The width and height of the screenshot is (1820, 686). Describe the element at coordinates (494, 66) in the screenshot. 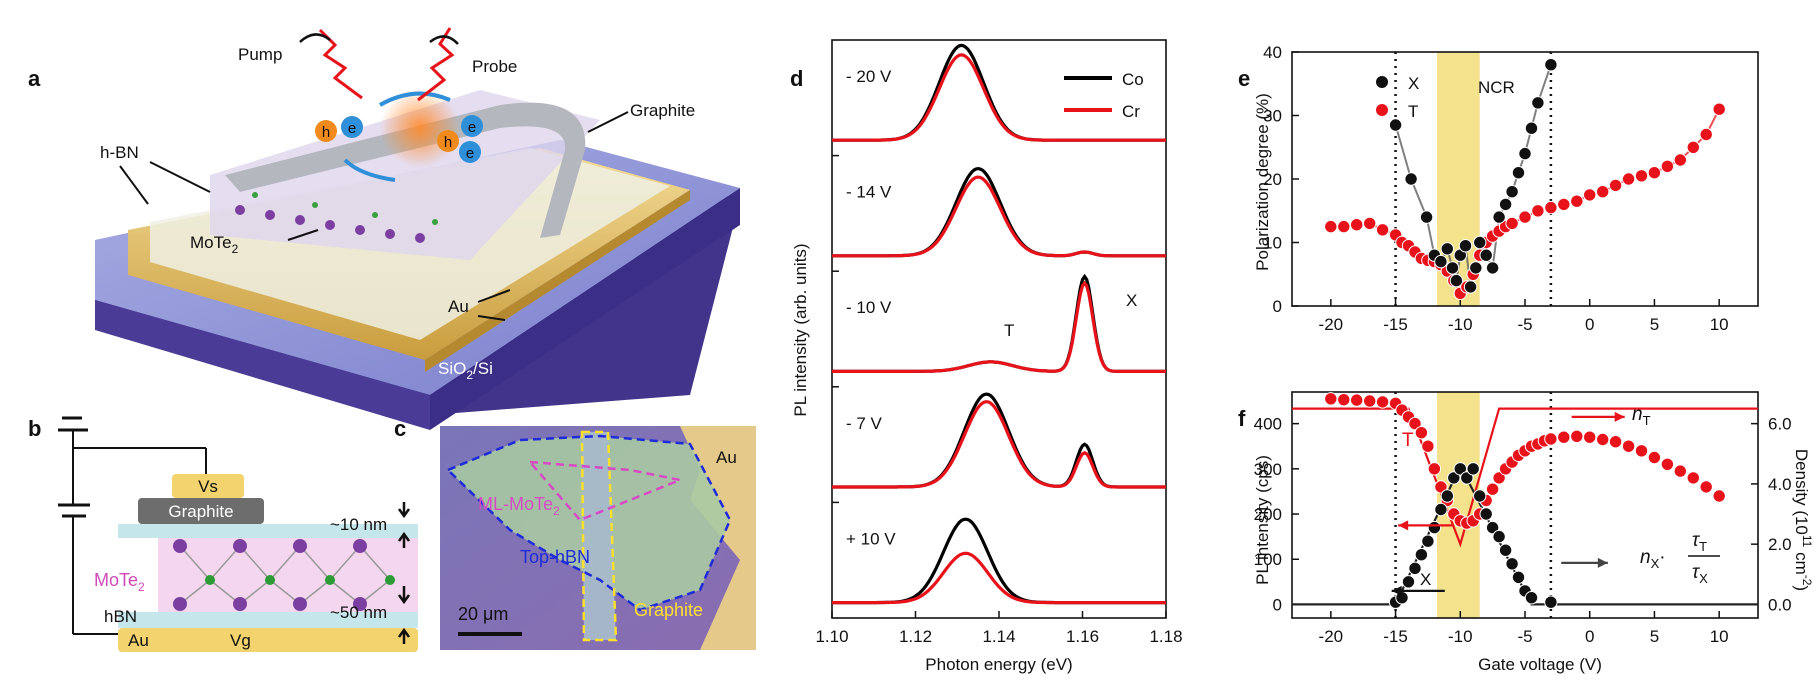

I see `probe-label: Probe` at that location.